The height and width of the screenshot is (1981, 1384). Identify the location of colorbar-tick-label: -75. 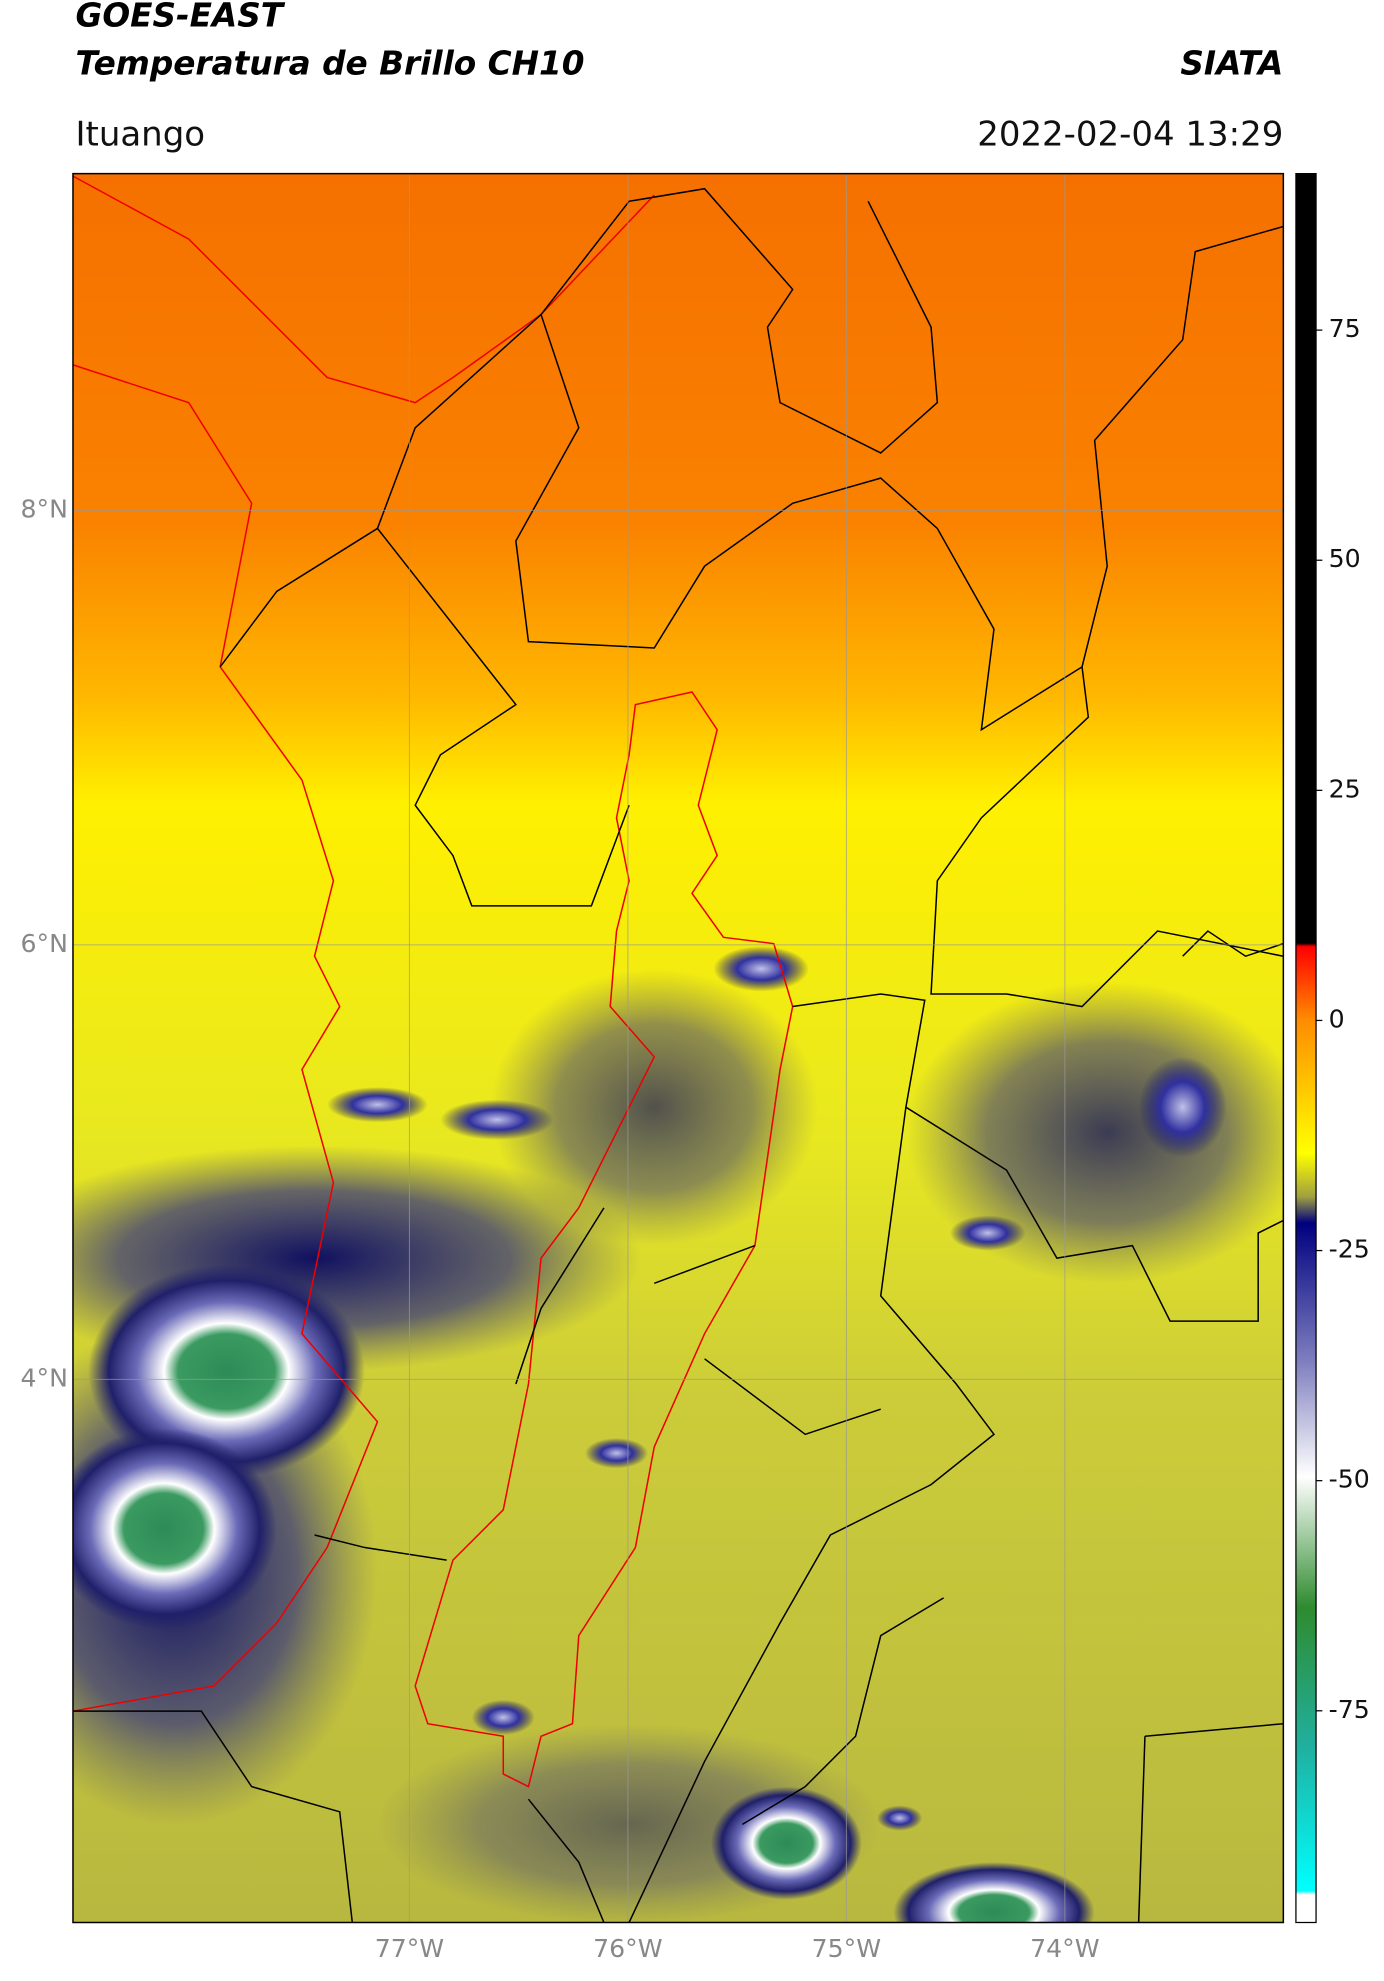
(1349, 1709).